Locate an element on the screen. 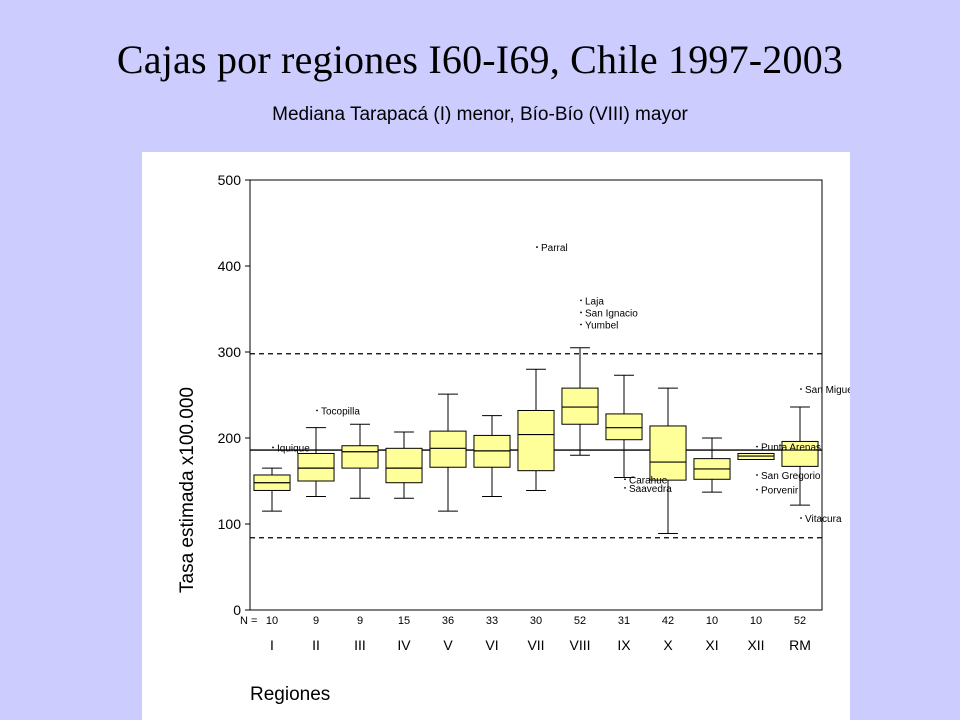 This screenshot has width=960, height=720. y-ticks: 0 100 200 300 400 500 is located at coordinates (234, 395).